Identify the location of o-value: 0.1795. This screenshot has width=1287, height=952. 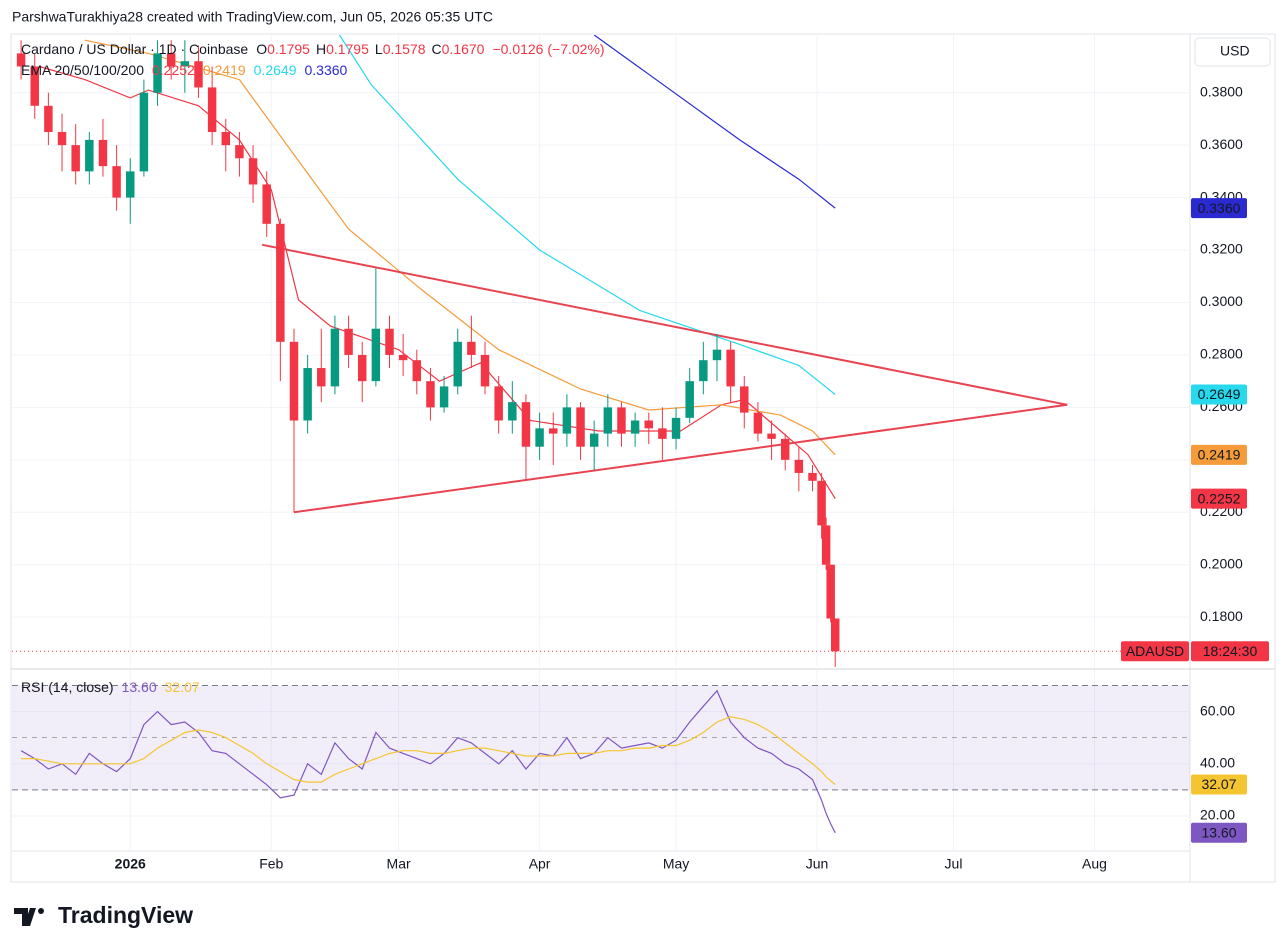
(288, 49).